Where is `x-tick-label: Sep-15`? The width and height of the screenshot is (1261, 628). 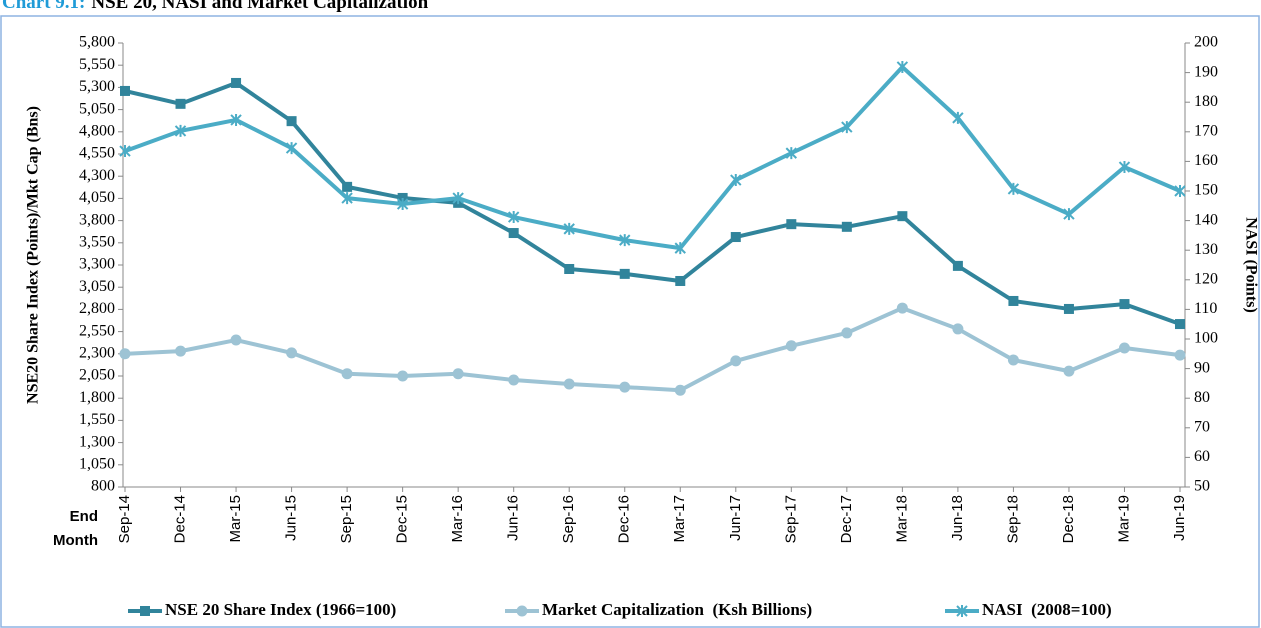 x-tick-label: Sep-15 is located at coordinates (346, 519).